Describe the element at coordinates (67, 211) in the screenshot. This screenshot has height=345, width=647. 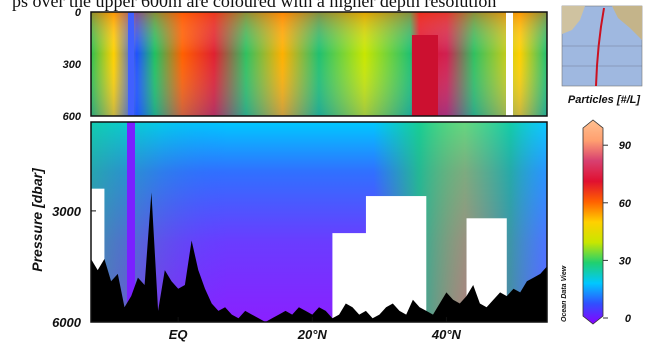
I see `lower-y-tick-label: 3000` at that location.